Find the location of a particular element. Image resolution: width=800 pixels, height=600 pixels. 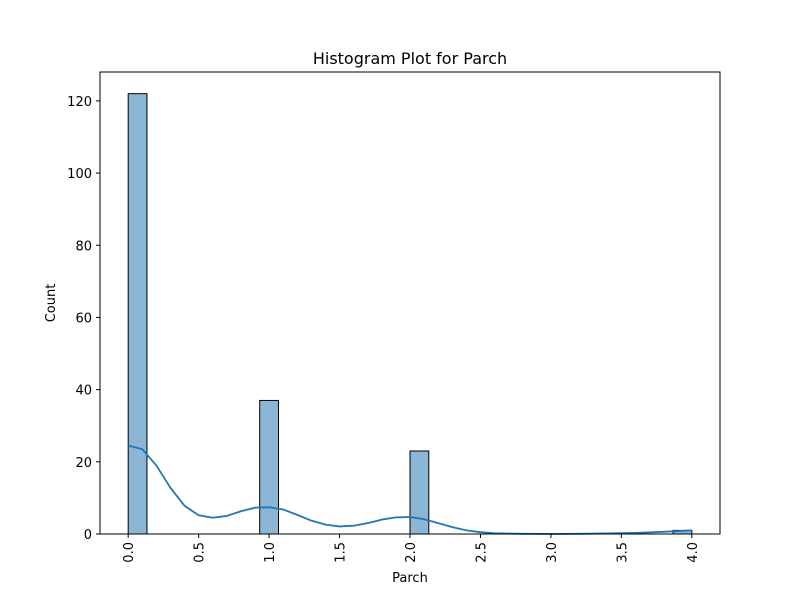

x-tick-label: 0.5 is located at coordinates (200, 552).